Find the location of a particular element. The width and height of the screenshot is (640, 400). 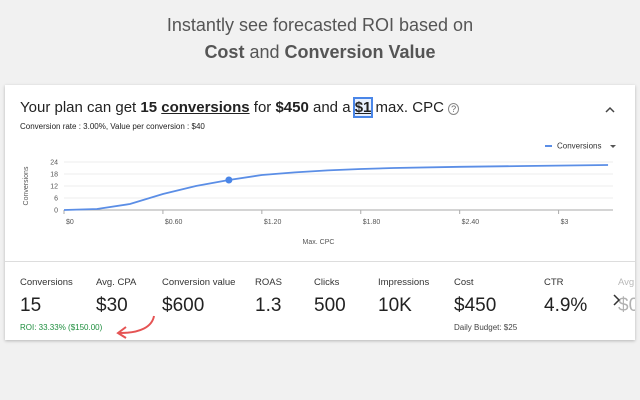

metric-note: ROI: 33.33% ($150.00) is located at coordinates (61, 327).